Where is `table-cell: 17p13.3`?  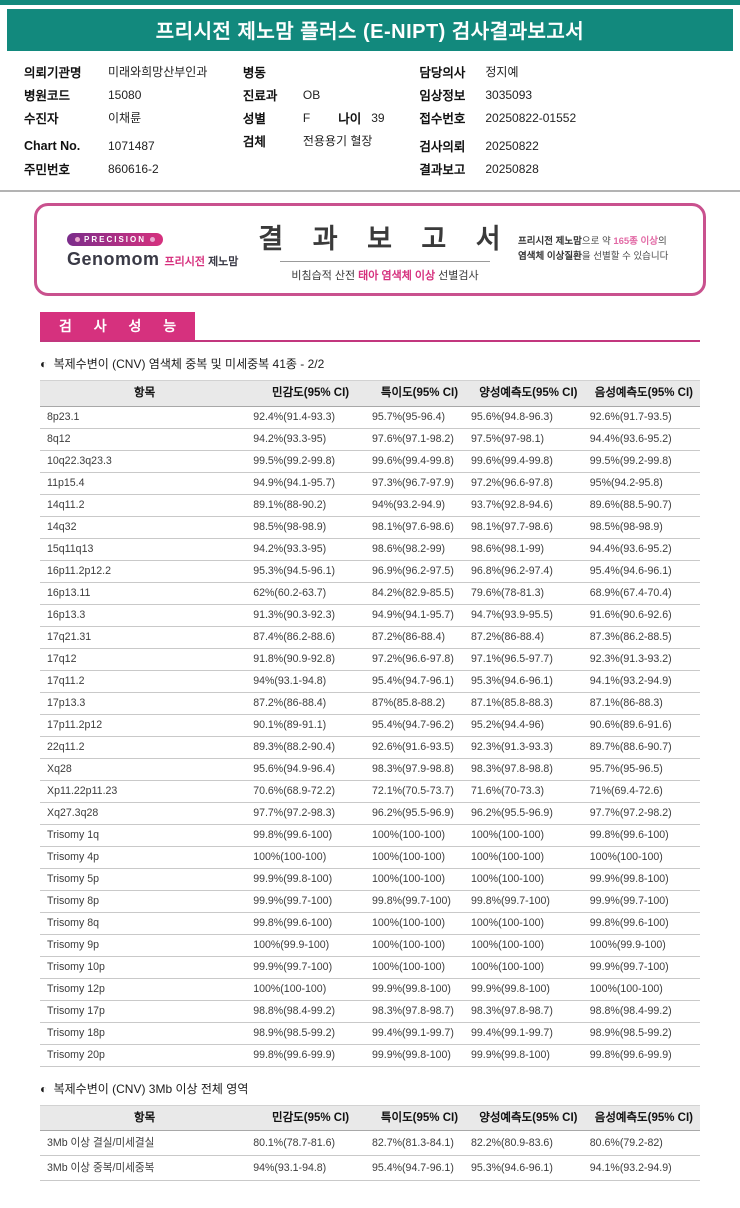 table-cell: 17p13.3 is located at coordinates (66, 703).